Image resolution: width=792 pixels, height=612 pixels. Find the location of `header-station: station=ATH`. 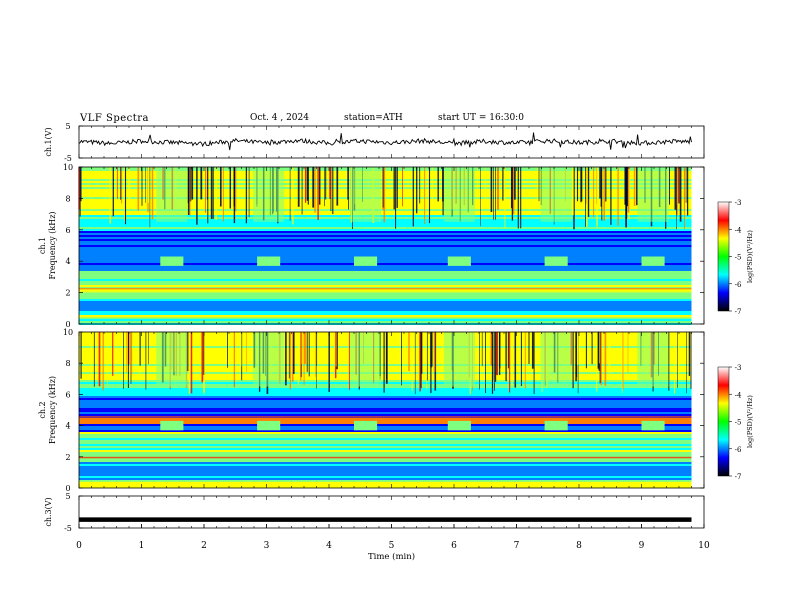

header-station: station=ATH is located at coordinates (373, 118).